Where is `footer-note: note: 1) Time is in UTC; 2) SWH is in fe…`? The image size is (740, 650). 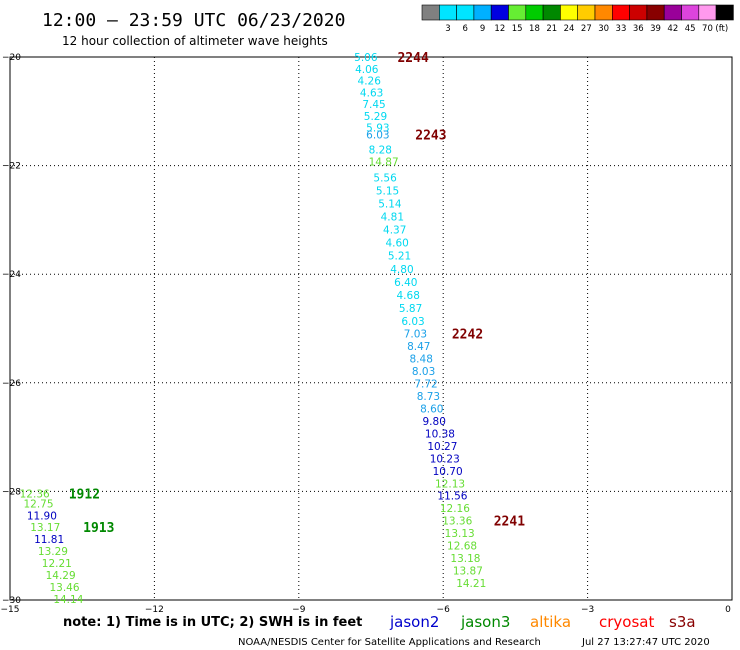 footer-note: note: 1) Time is in UTC; 2) SWH is in fe… is located at coordinates (212, 622).